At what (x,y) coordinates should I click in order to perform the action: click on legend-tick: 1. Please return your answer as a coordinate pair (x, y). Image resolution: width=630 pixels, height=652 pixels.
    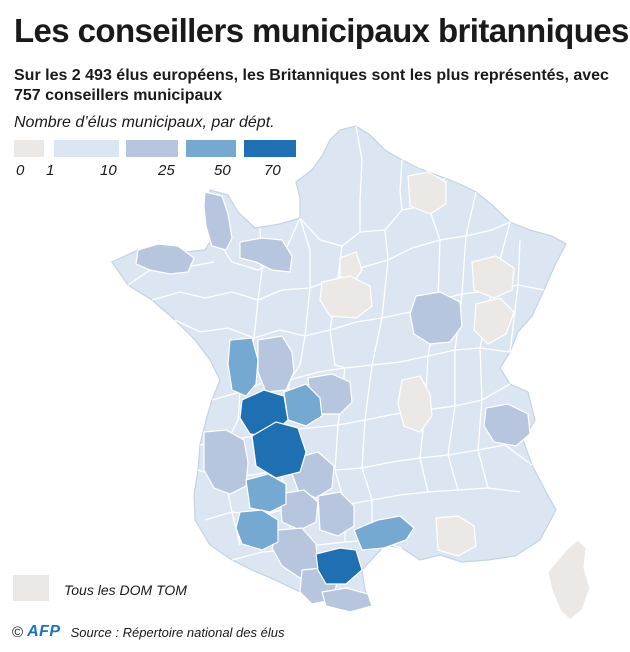
    Looking at the image, I should click on (50, 170).